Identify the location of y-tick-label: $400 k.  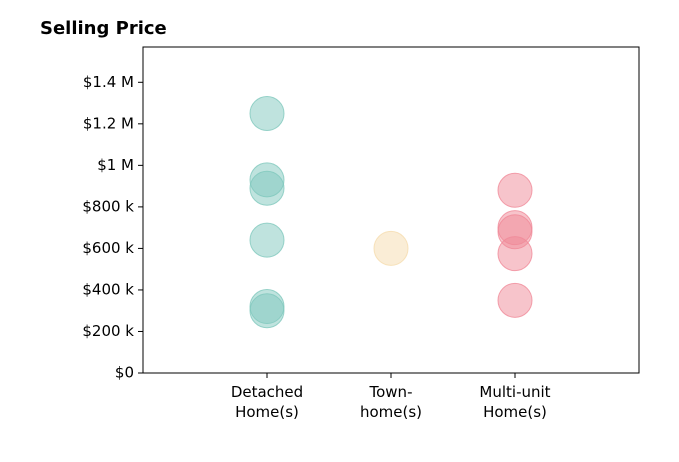
(108, 289).